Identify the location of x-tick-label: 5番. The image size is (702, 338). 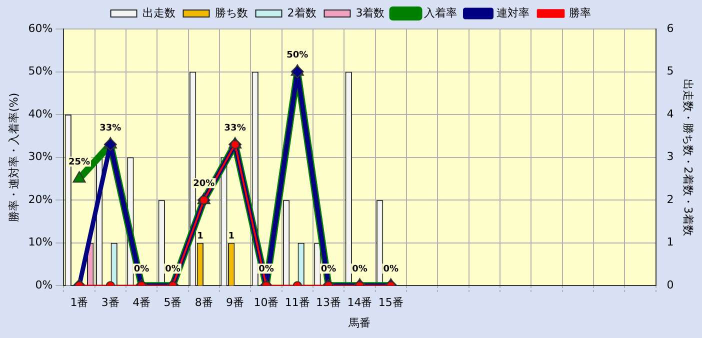
(173, 303).